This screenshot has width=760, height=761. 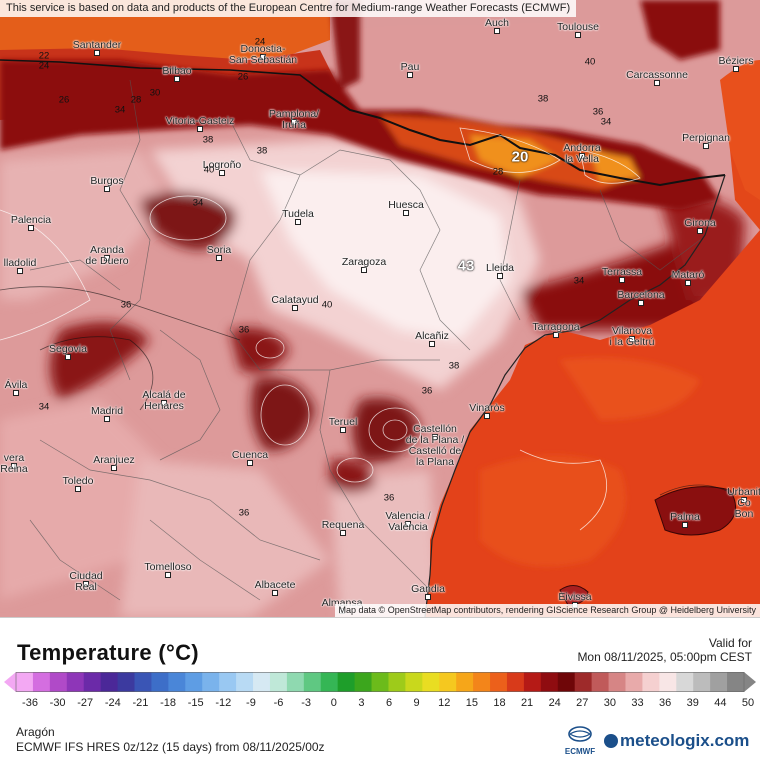 What do you see at coordinates (632, 336) in the screenshot?
I see `city-label-vilanova: Vilanova i la Geltrú` at bounding box center [632, 336].